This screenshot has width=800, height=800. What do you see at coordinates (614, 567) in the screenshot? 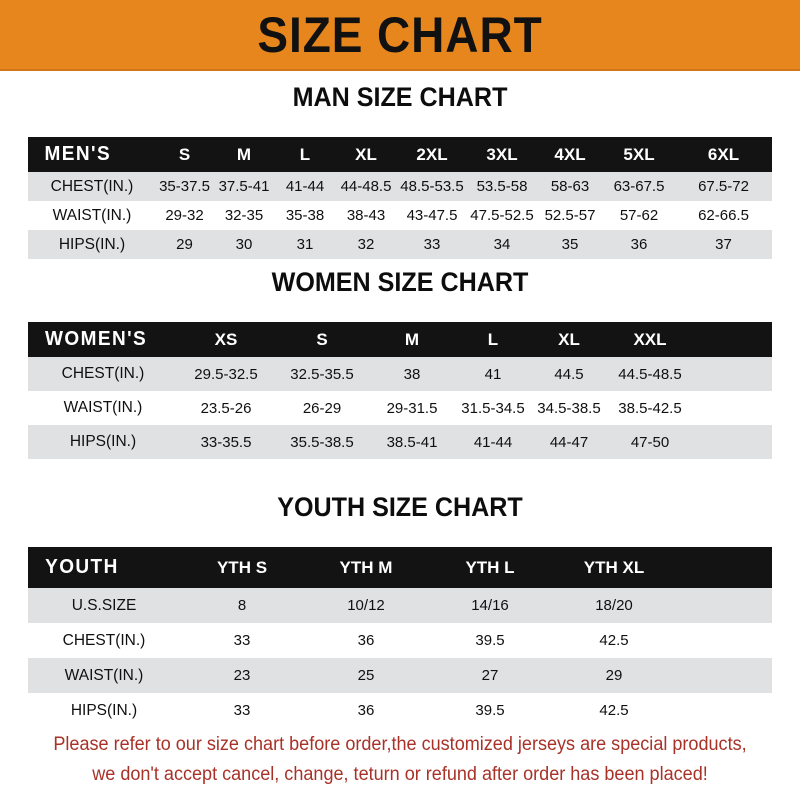
I see `youth-col-header-xl: YTH XL` at bounding box center [614, 567].